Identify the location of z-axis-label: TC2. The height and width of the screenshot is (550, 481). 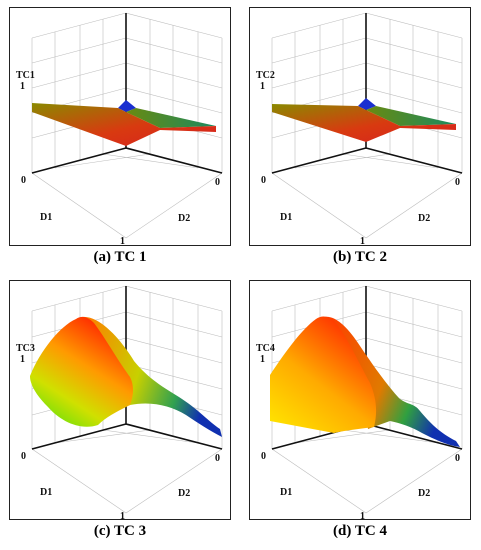
(265, 75).